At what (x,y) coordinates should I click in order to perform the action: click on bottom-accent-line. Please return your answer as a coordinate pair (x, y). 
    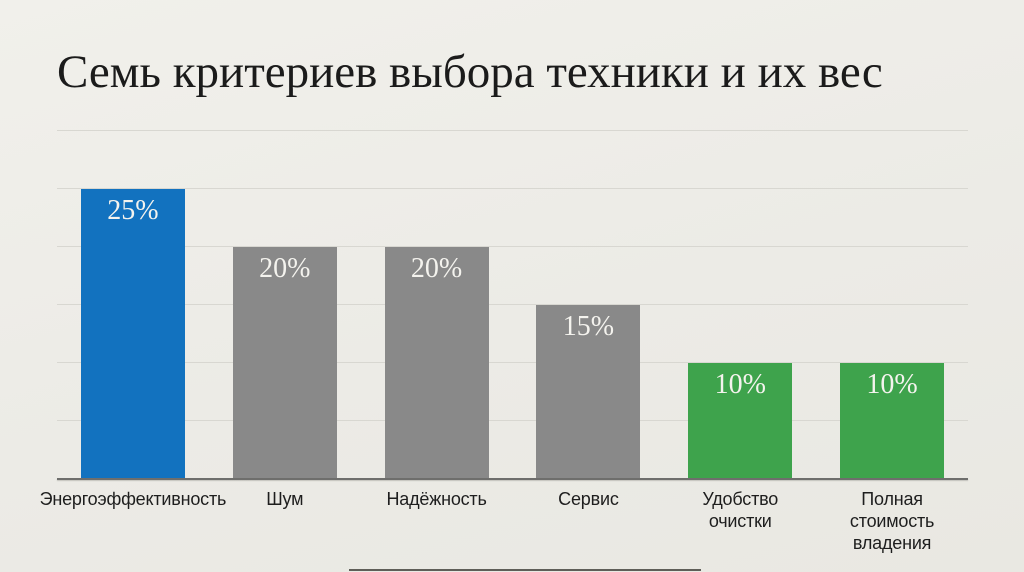
    Looking at the image, I should click on (525, 570).